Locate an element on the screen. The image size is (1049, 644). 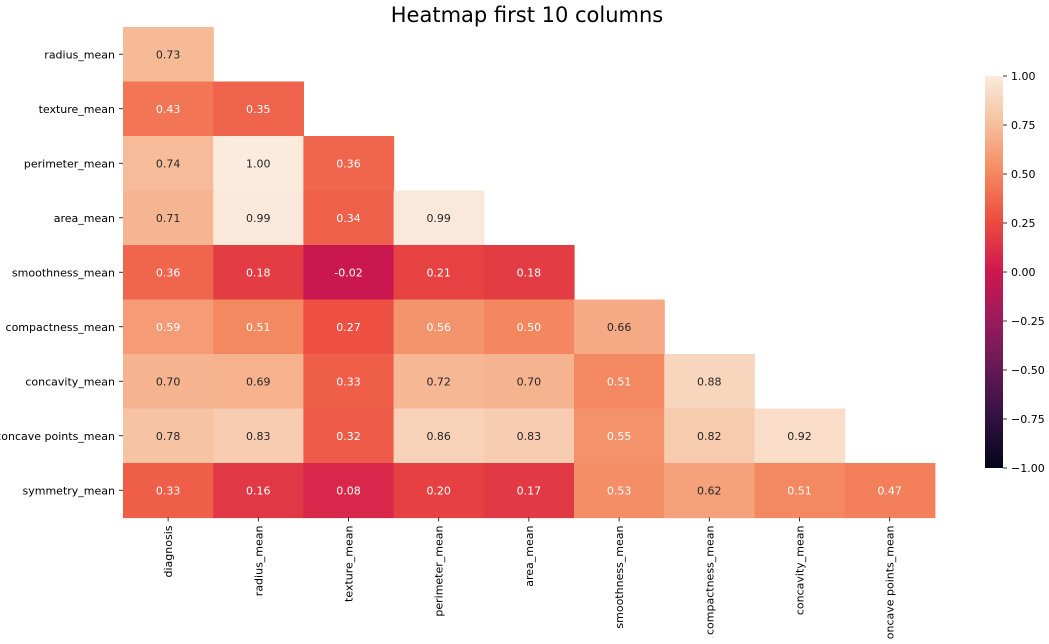
heatmap-cell-r8-c5 is located at coordinates (619, 491).